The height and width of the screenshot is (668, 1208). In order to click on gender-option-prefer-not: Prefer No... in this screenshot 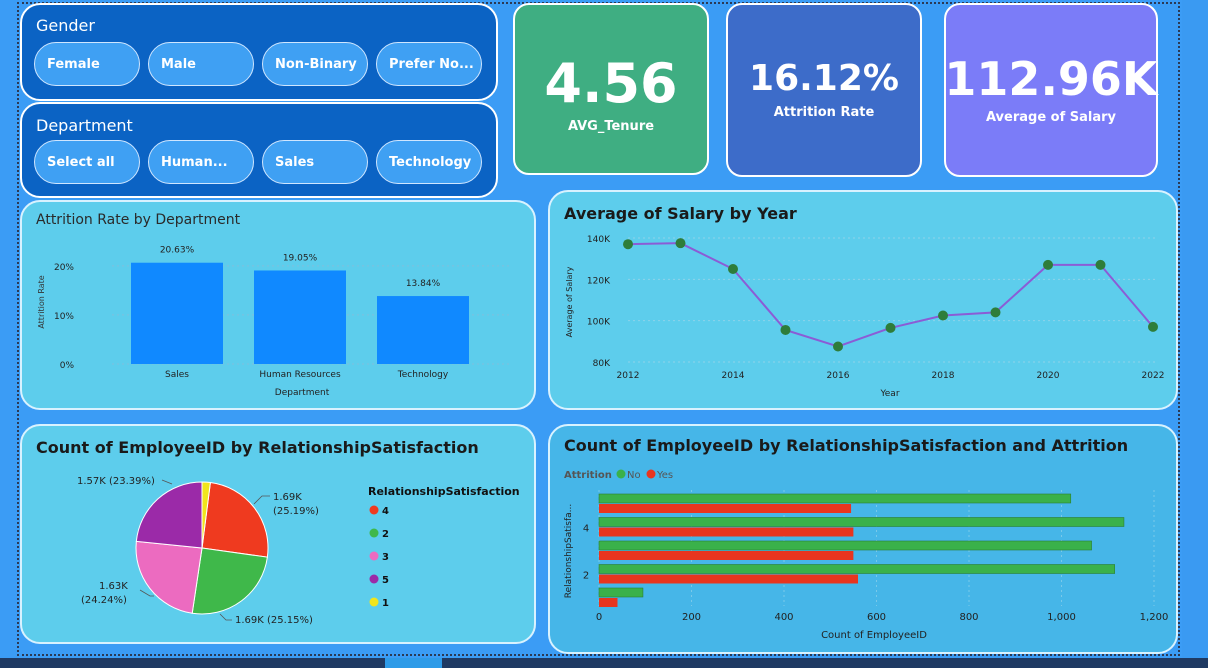, I will do `click(429, 64)`.